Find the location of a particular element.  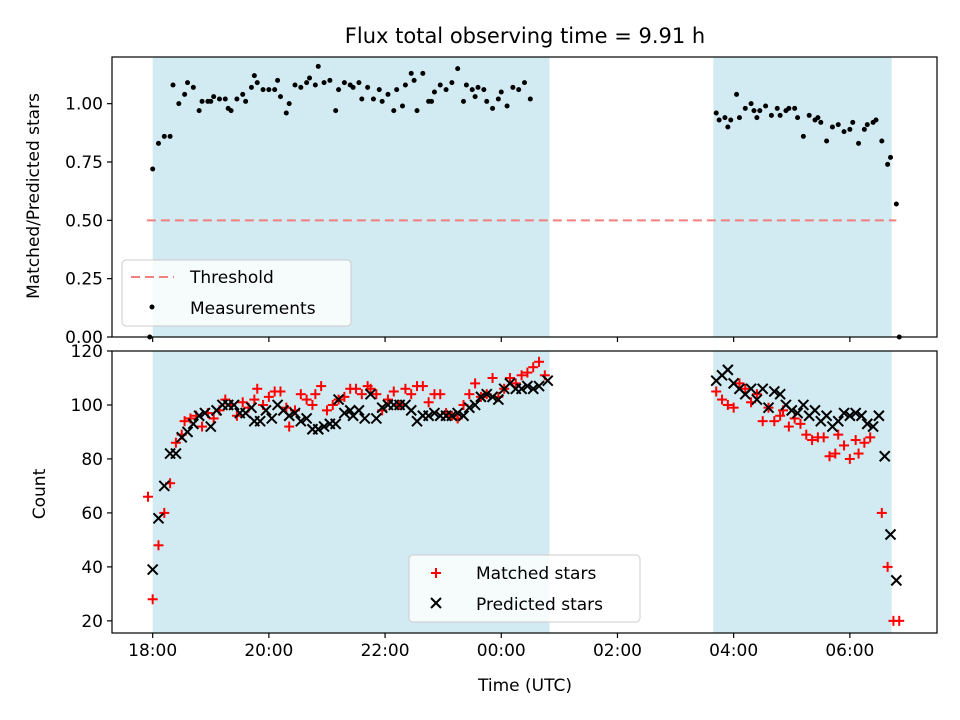

x-tick-label: 02:00 is located at coordinates (617, 651).